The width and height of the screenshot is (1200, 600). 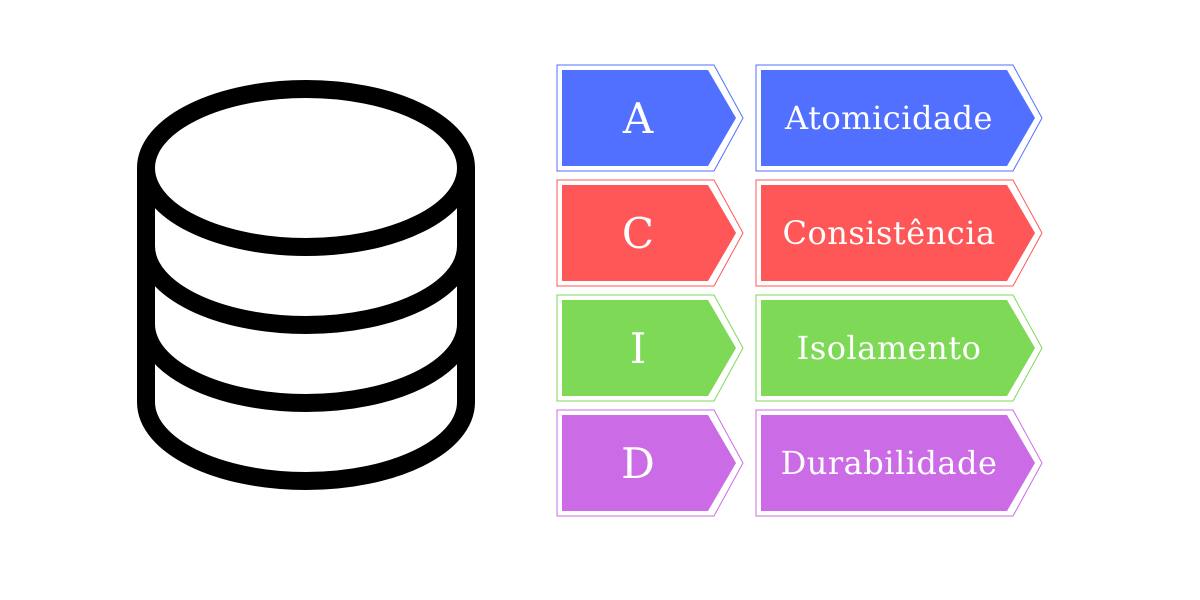 What do you see at coordinates (638, 348) in the screenshot?
I see `acid-letter: I` at bounding box center [638, 348].